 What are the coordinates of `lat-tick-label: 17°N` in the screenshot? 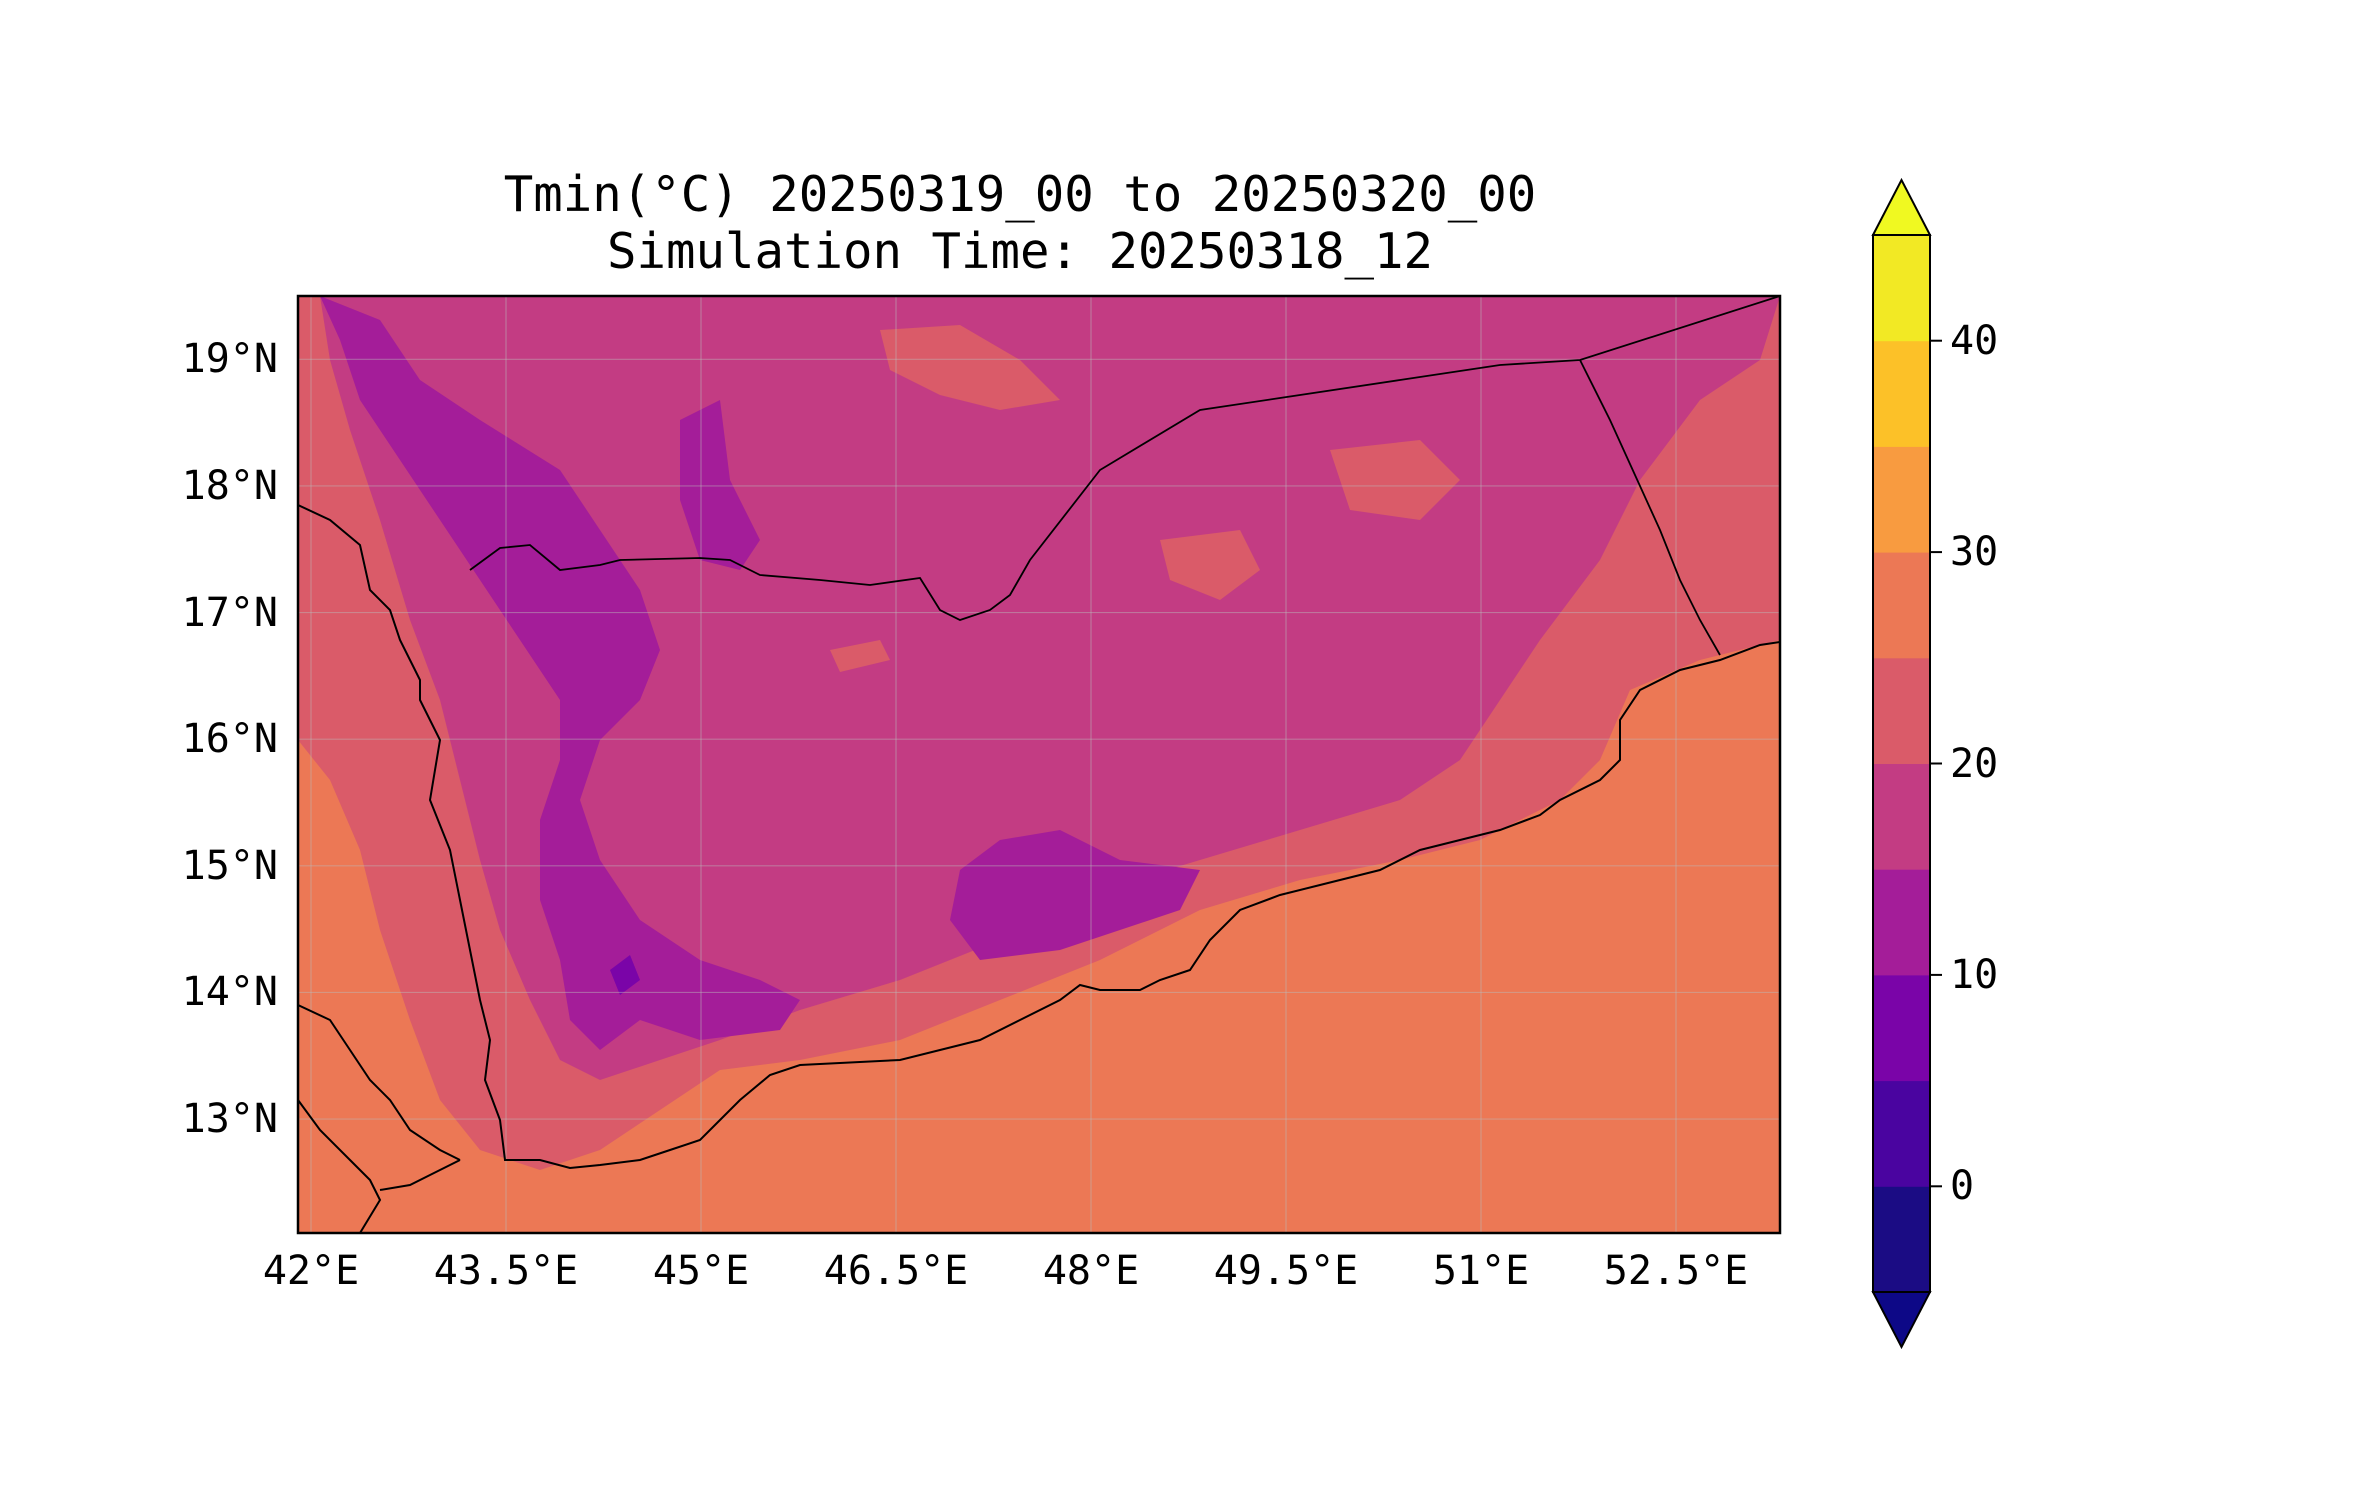 It's located at (229, 612).